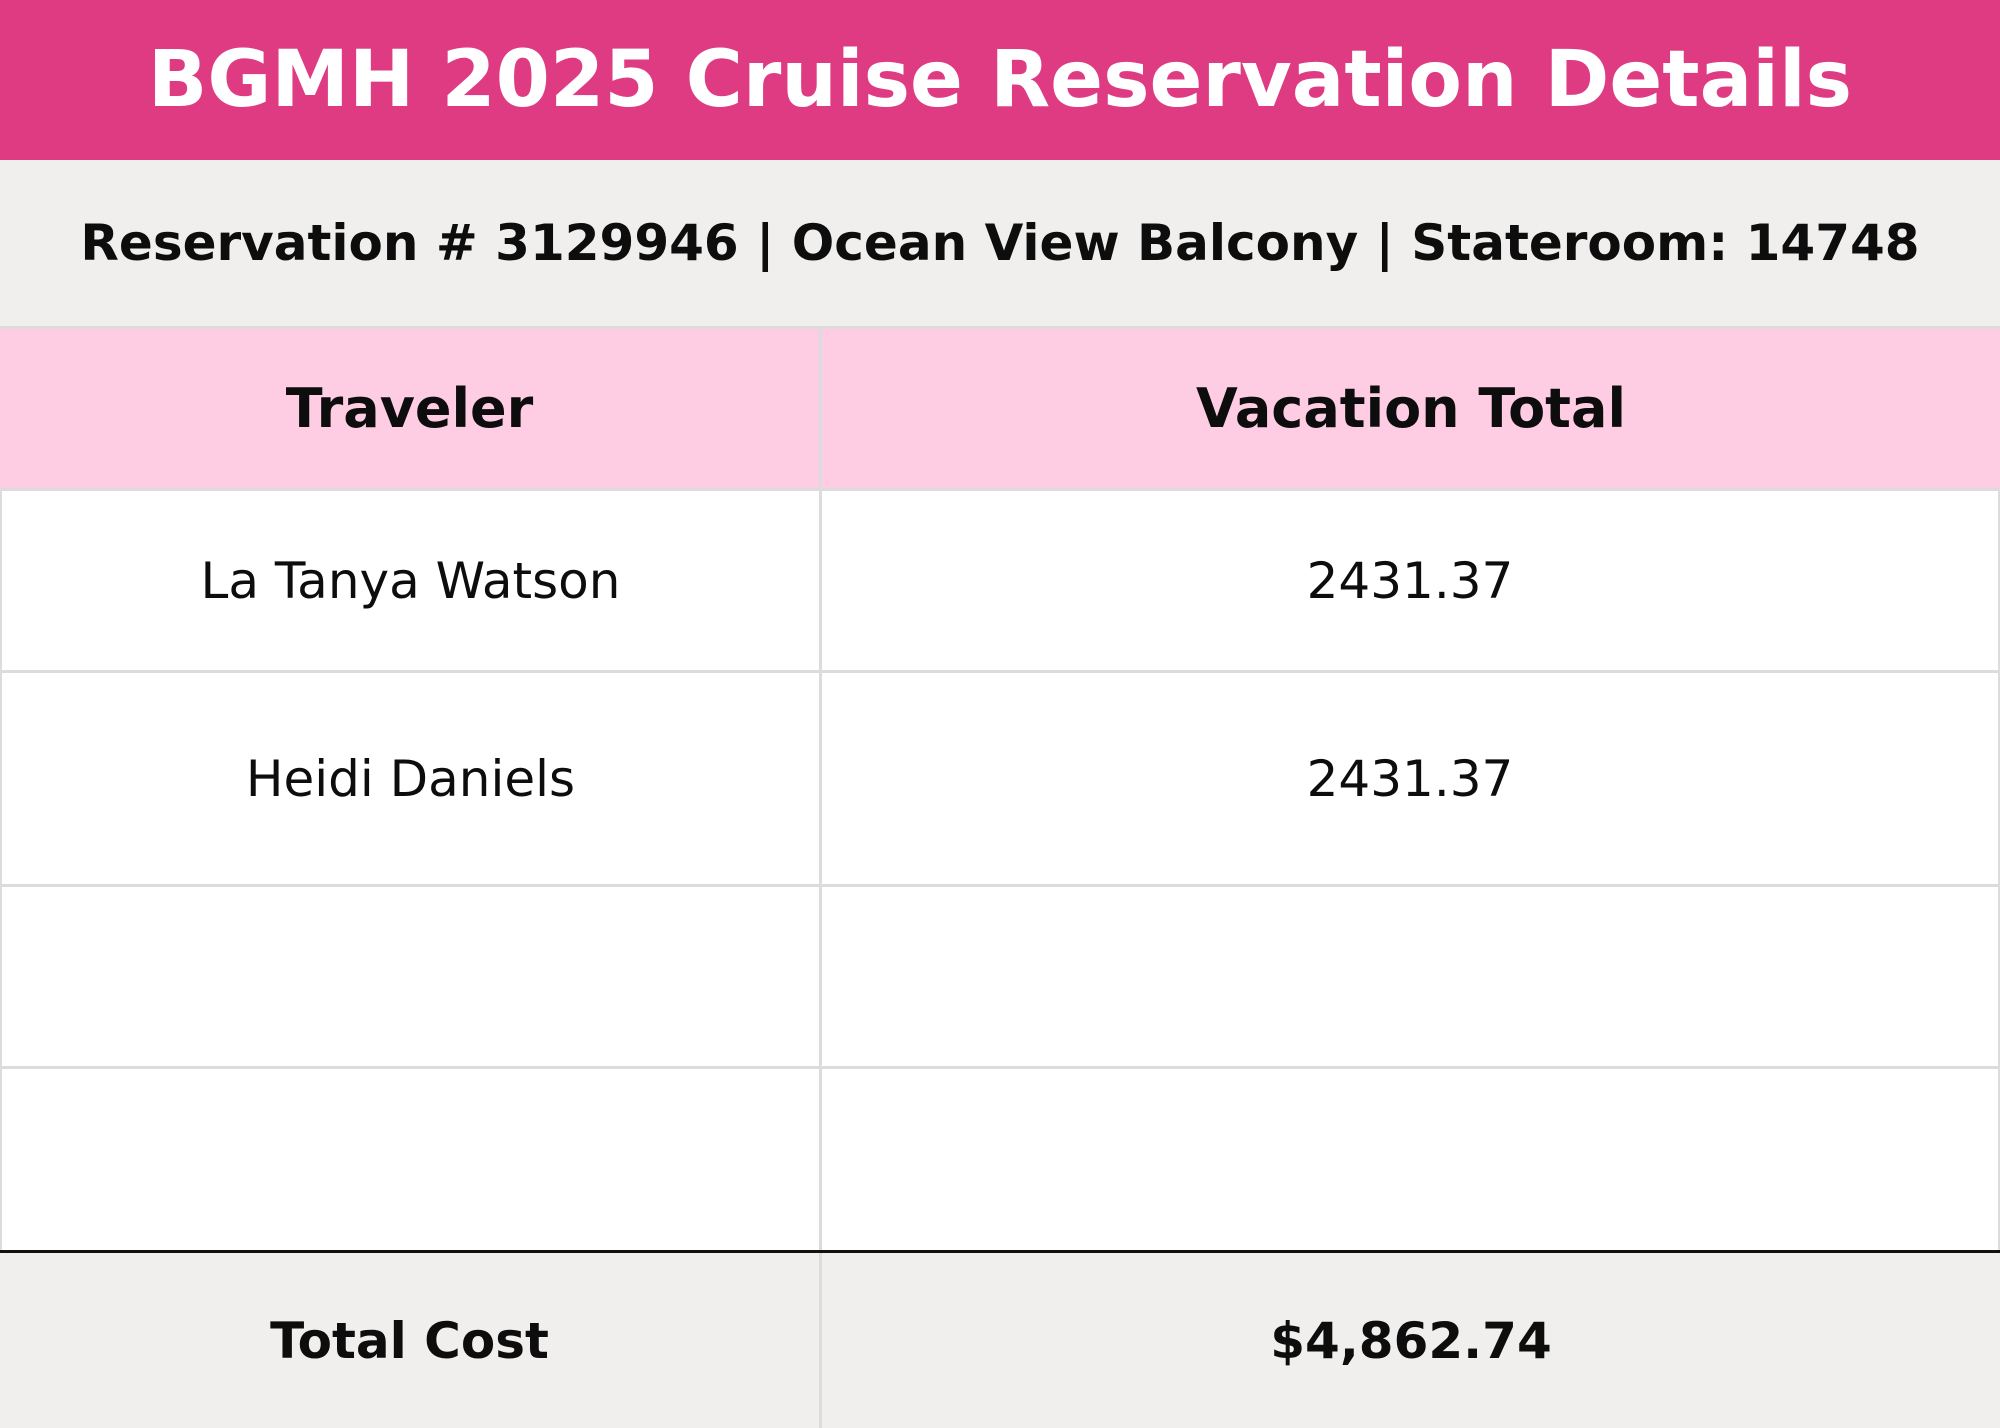 The height and width of the screenshot is (1428, 2000). I want to click on table-row: Heidi Daniels 2431.37, so click(1000, 777).